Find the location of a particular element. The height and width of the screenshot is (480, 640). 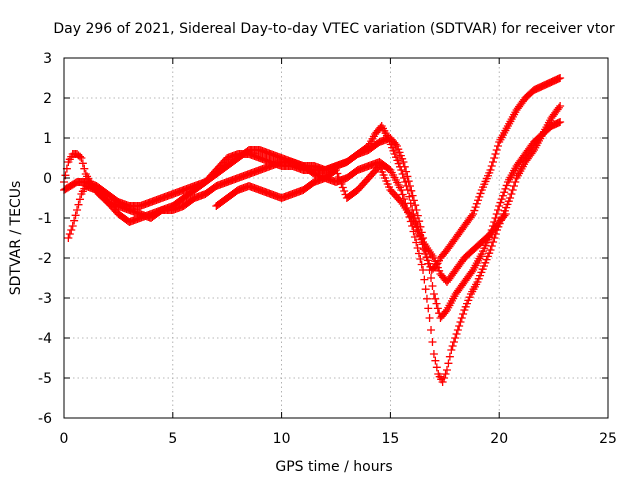

y-tick-label: 3 is located at coordinates (47, 59).